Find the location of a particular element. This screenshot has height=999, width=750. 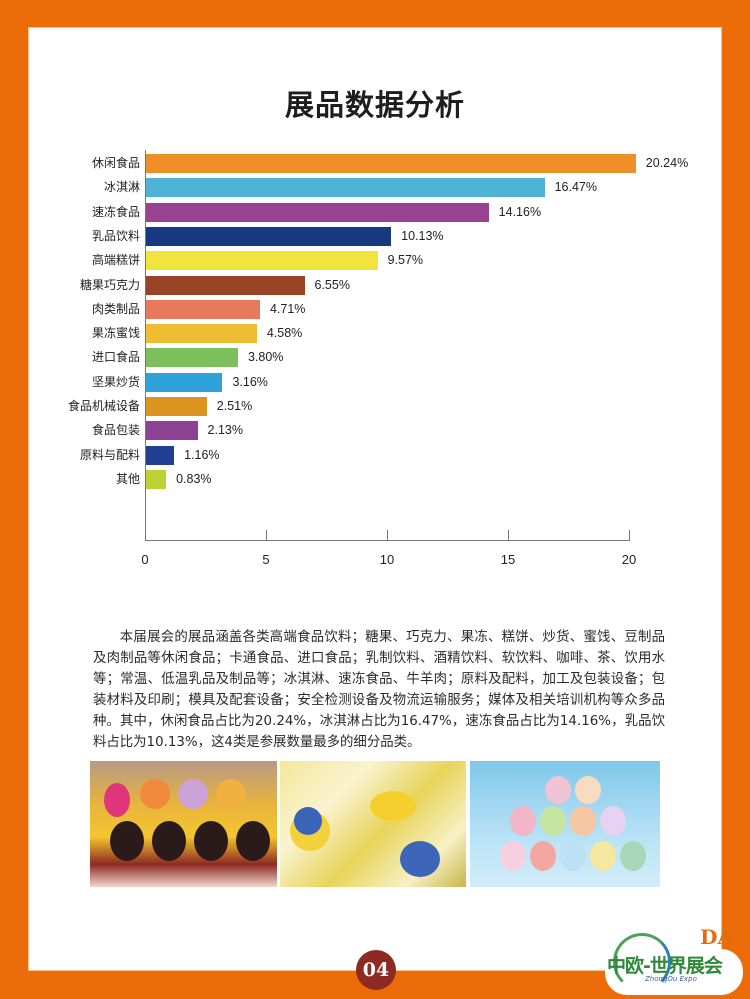

photo-cartoon-figures is located at coordinates (183, 824).